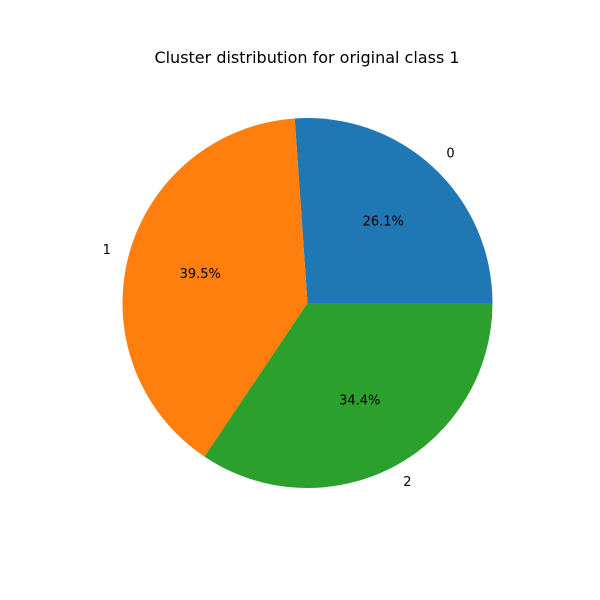 The width and height of the screenshot is (600, 600). I want to click on slice-percent-0: 26.1%, so click(383, 221).